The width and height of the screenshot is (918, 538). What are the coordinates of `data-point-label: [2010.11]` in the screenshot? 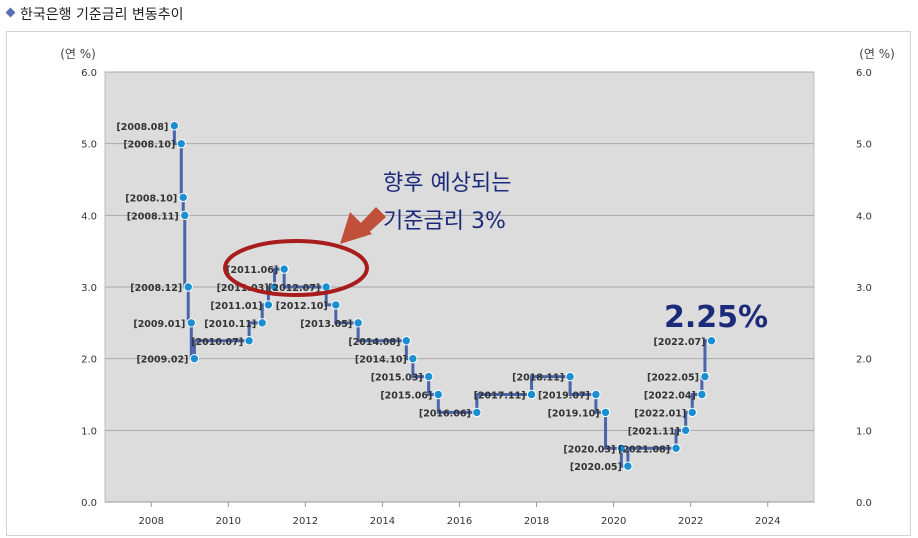 It's located at (230, 324).